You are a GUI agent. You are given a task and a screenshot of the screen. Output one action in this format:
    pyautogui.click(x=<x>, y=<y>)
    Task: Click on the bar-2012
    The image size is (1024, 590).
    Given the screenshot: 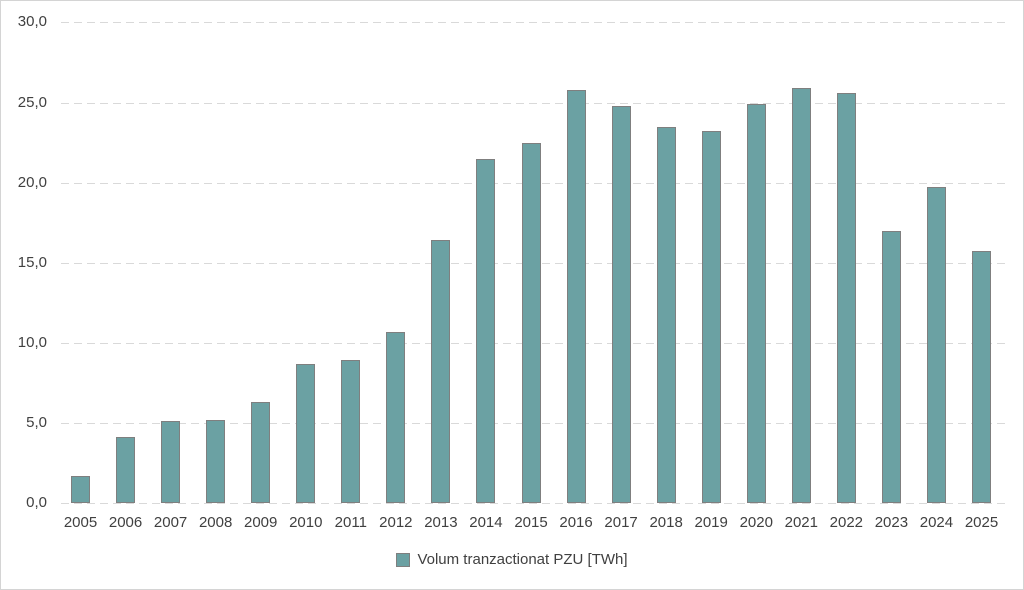 What is the action you would take?
    pyautogui.click(x=396, y=417)
    